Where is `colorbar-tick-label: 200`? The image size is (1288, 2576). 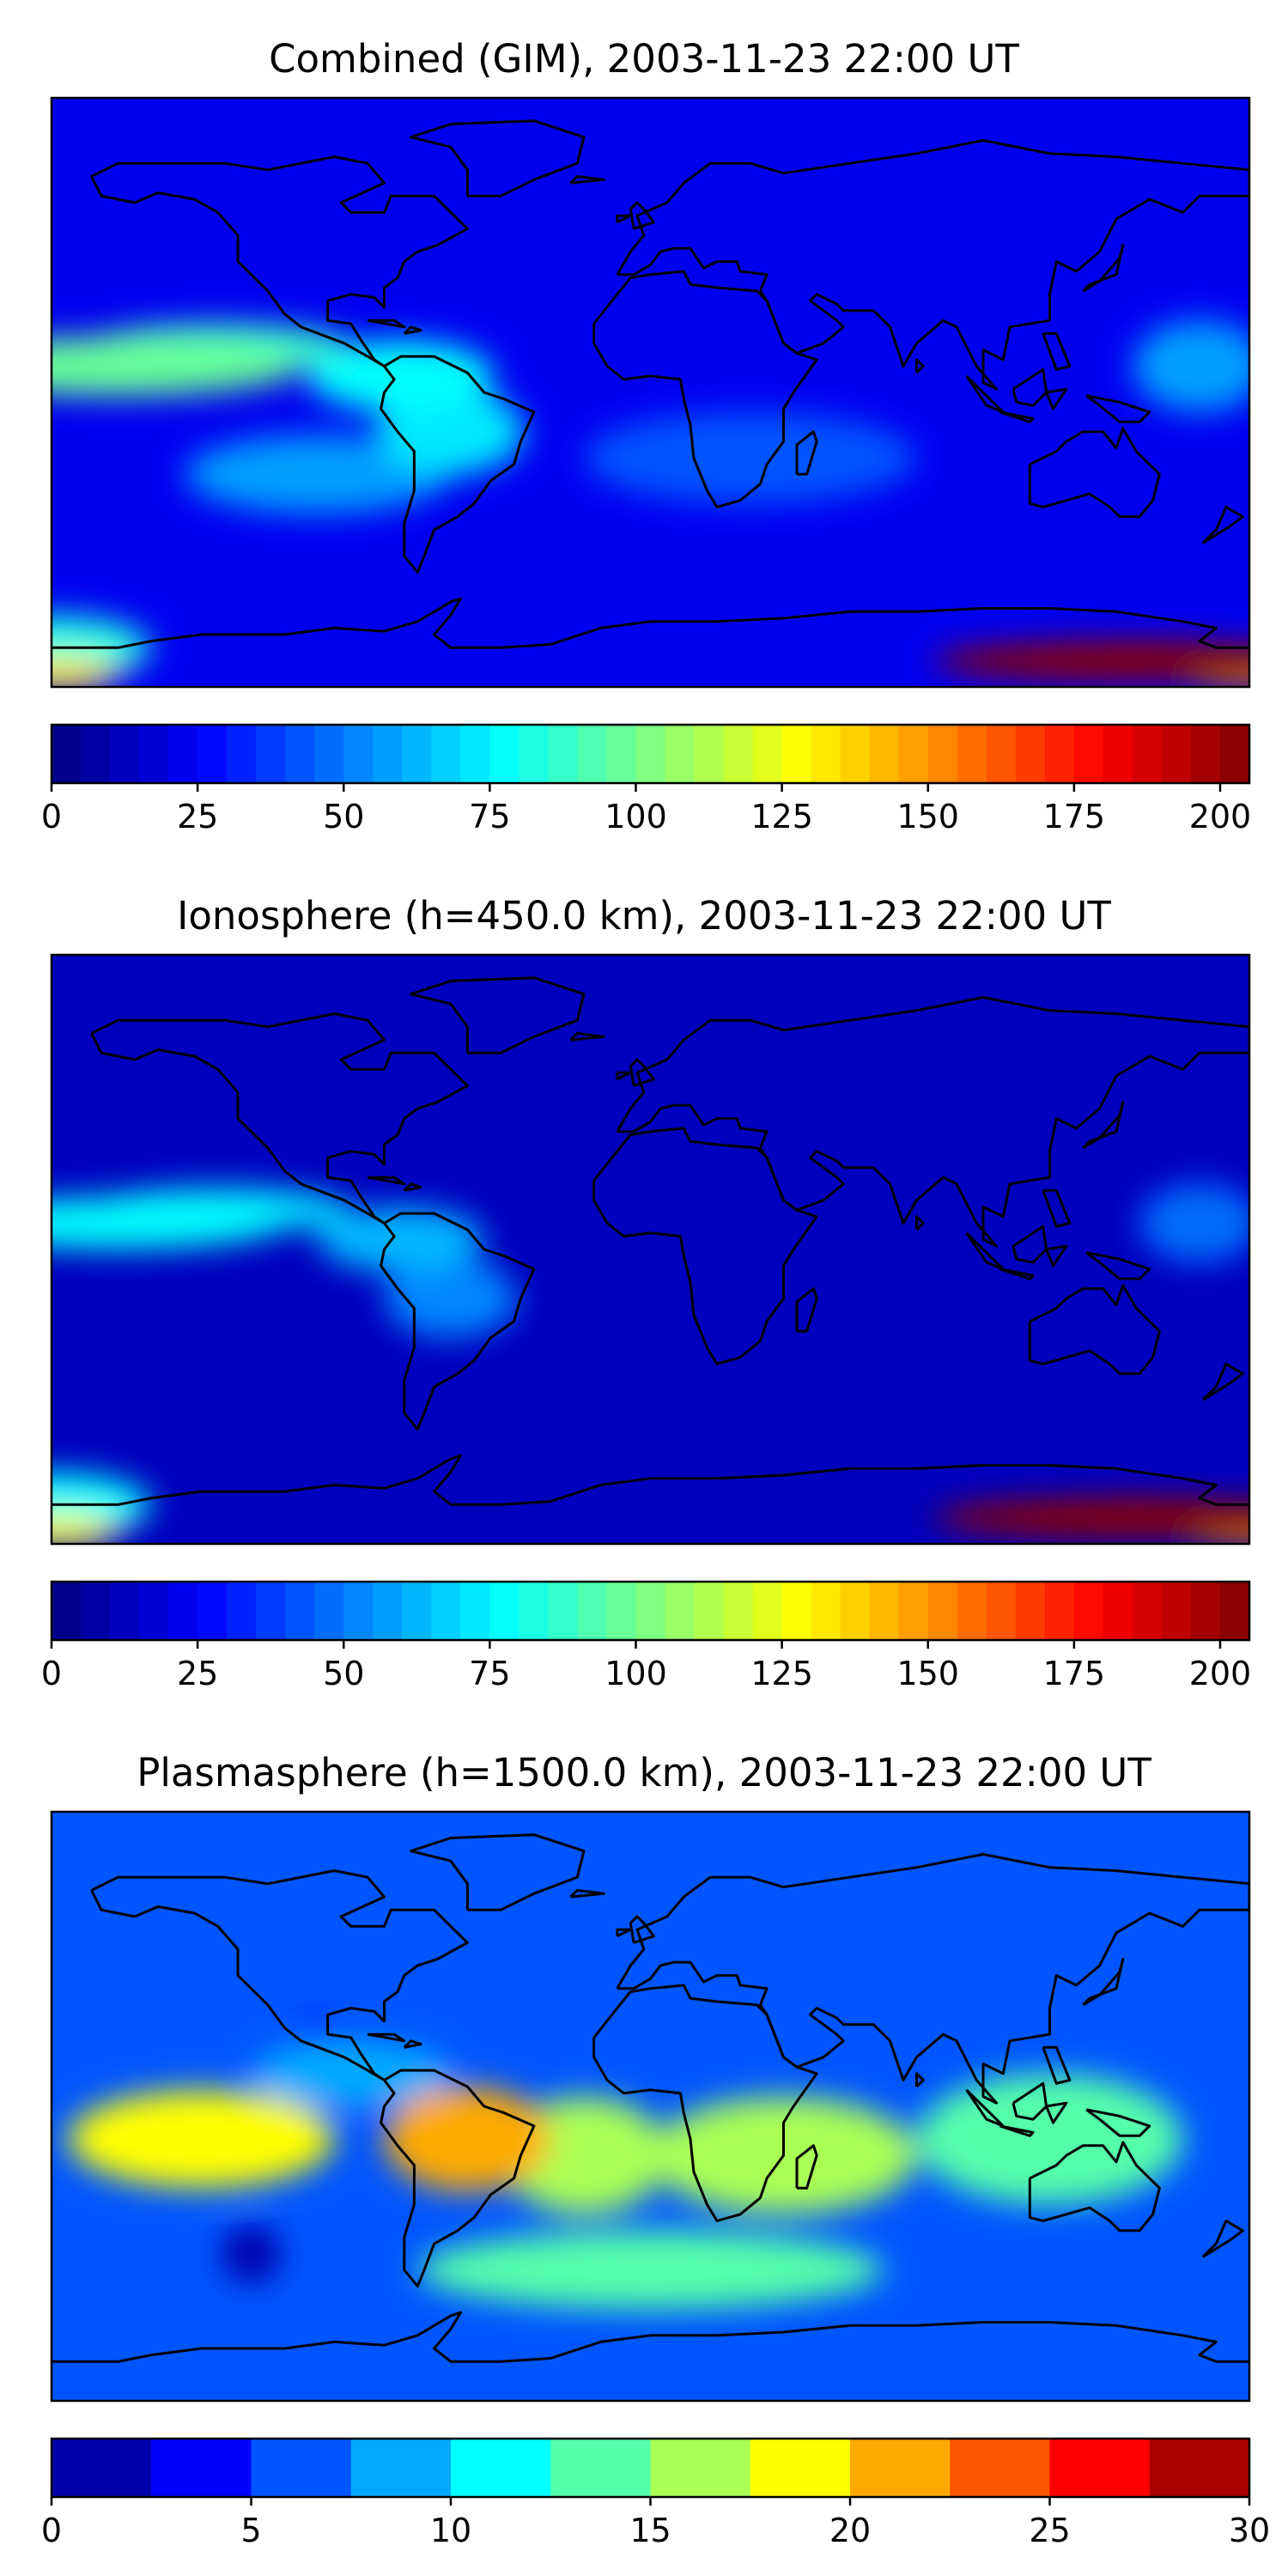 colorbar-tick-label: 200 is located at coordinates (1221, 817).